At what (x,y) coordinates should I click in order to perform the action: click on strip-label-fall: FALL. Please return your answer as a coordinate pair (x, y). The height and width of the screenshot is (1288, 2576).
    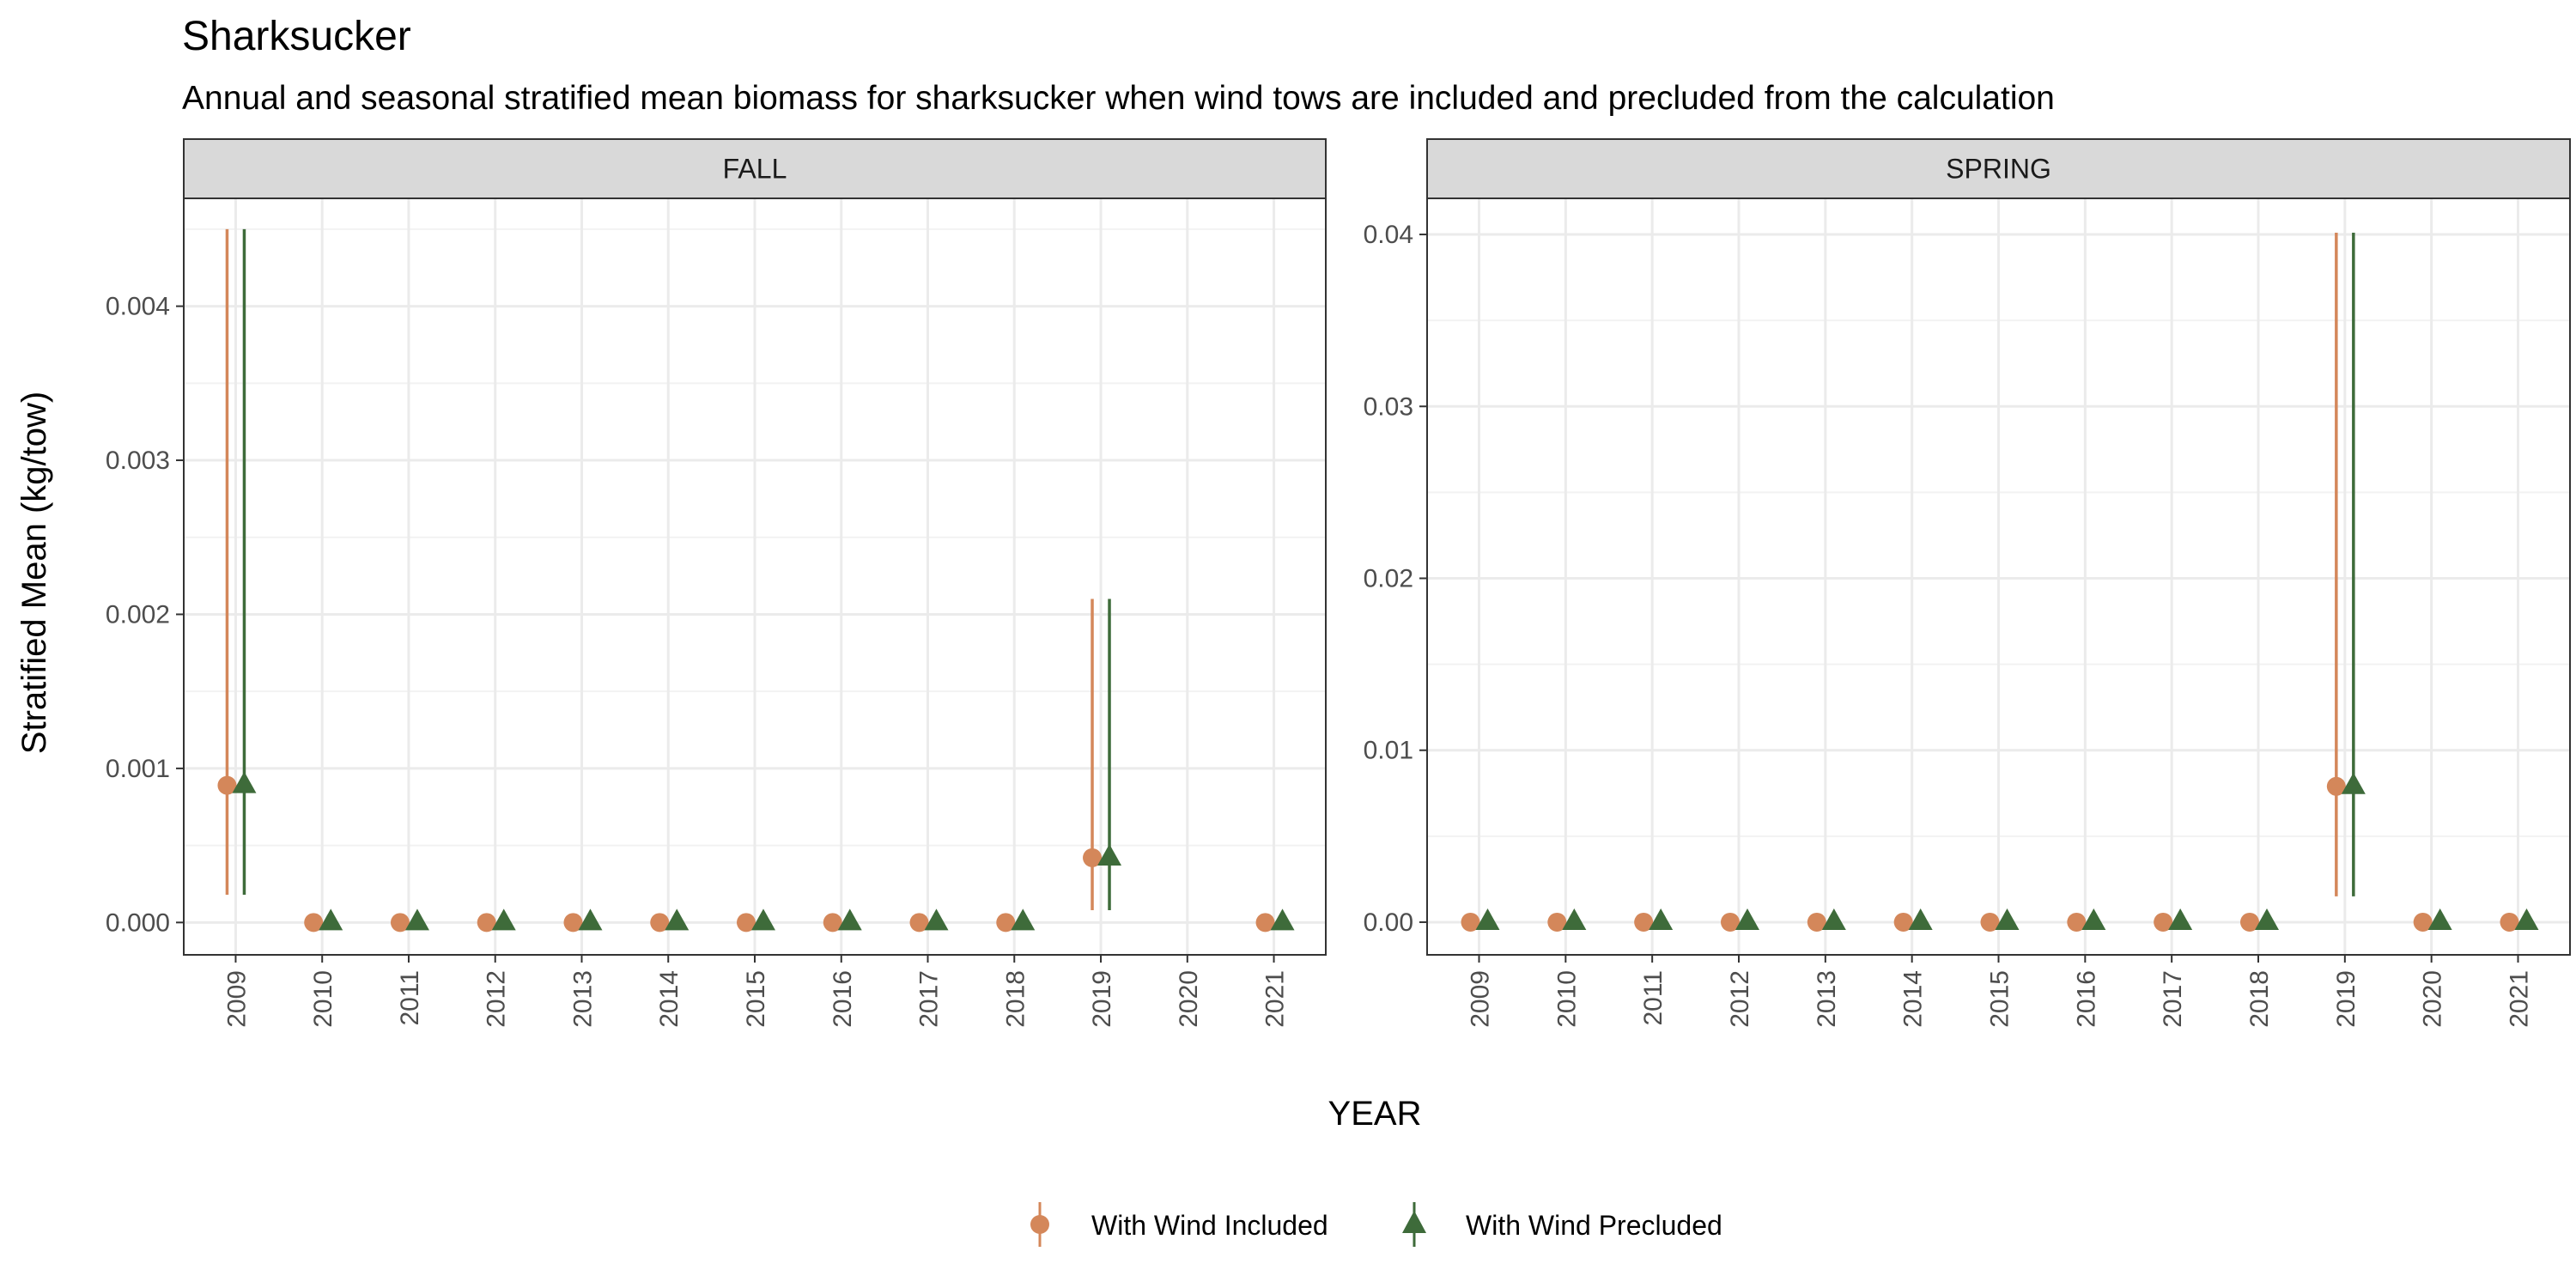
    Looking at the image, I should click on (755, 170).